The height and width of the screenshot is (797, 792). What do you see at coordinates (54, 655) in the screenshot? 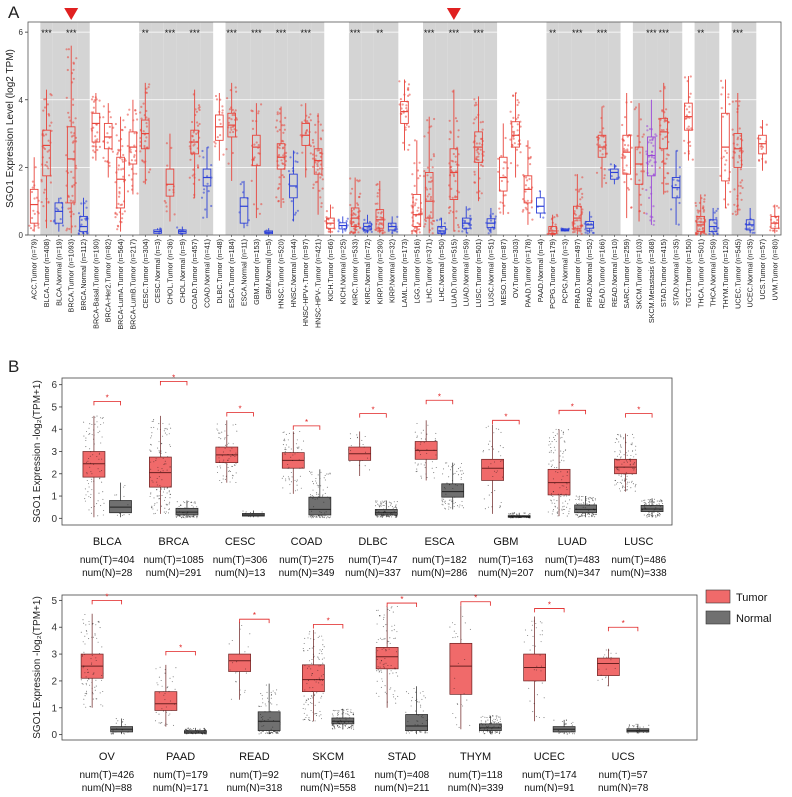
I see `panel-b-bottom-y-tick-label: 3` at bounding box center [54, 655].